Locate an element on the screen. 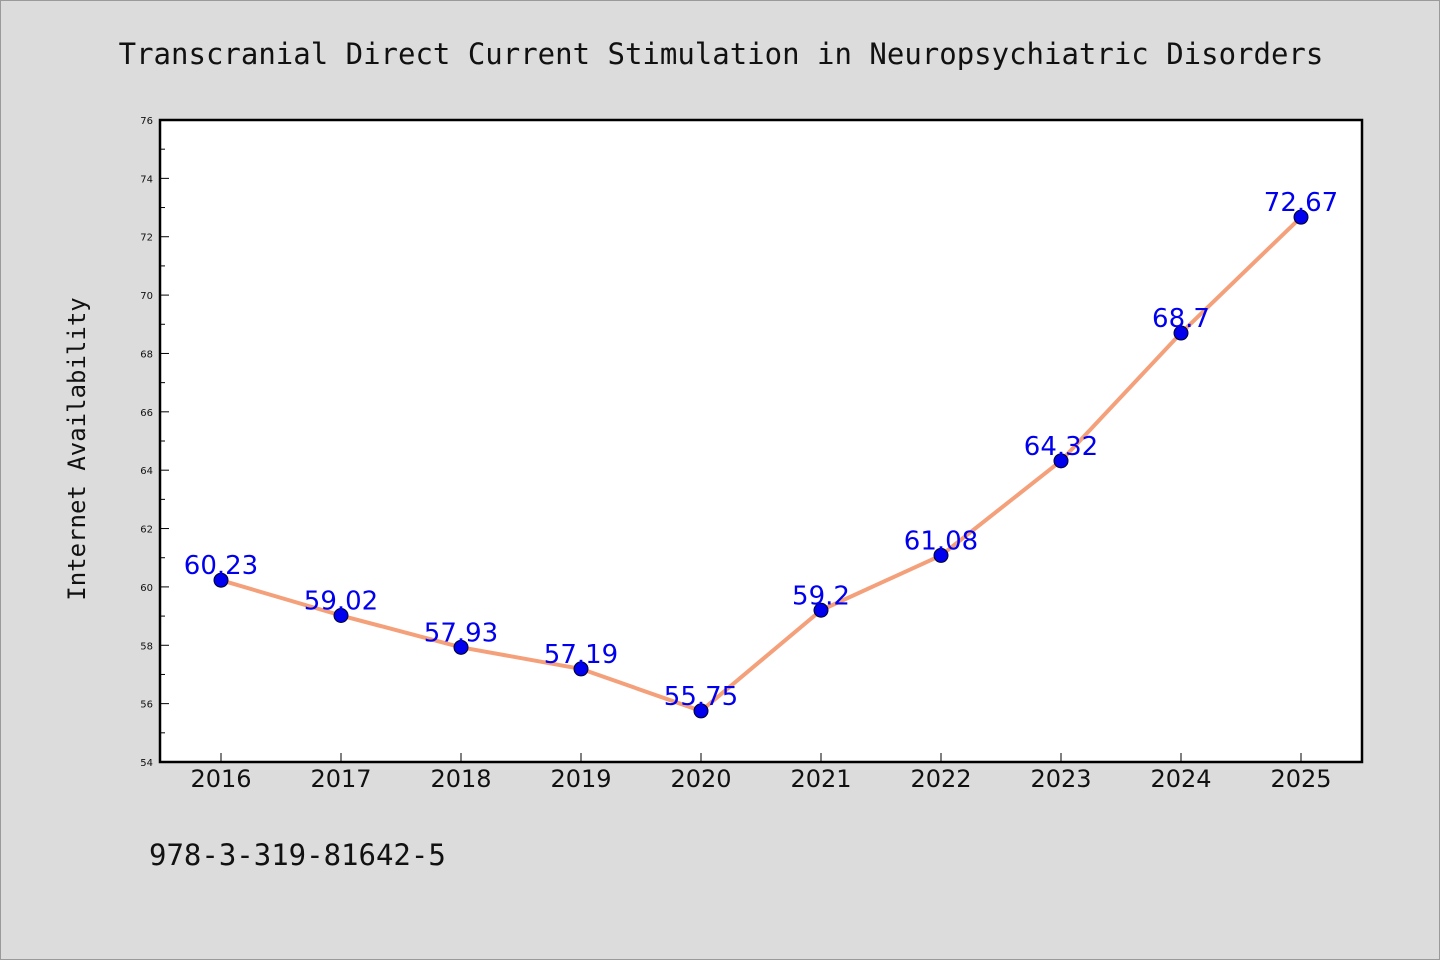 This screenshot has width=1440, height=960. x-tick-label: 2021 is located at coordinates (820, 779).